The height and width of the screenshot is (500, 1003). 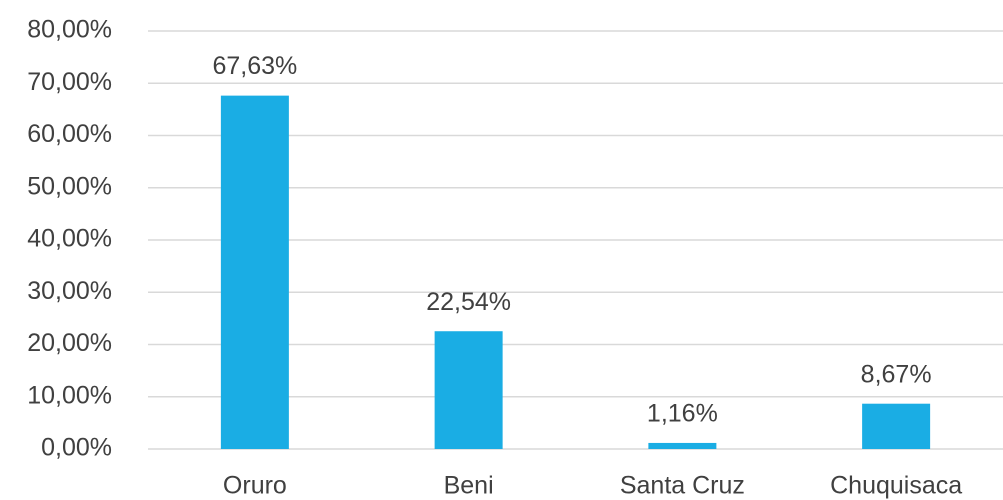 What do you see at coordinates (76, 448) in the screenshot?
I see `y-tick-label: 0,00%` at bounding box center [76, 448].